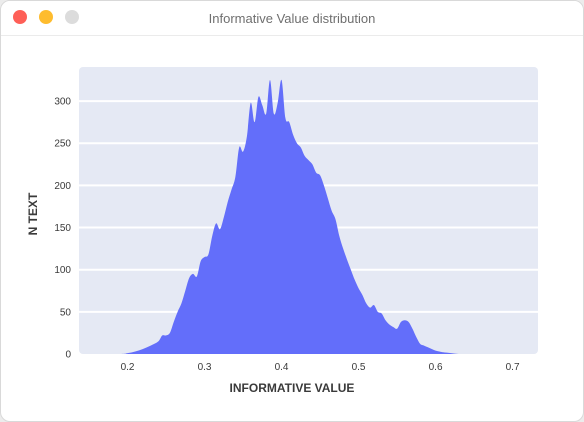 The height and width of the screenshot is (422, 584). I want to click on y-tick-label: 250, so click(62, 144).